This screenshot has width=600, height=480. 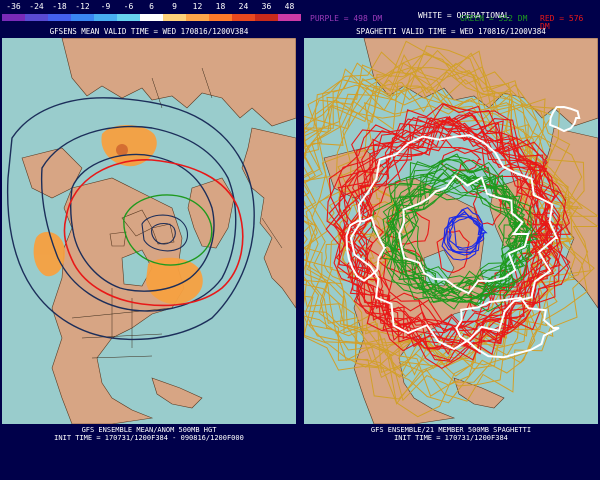 I want to click on anomaly-areas, so click(x=118, y=215).